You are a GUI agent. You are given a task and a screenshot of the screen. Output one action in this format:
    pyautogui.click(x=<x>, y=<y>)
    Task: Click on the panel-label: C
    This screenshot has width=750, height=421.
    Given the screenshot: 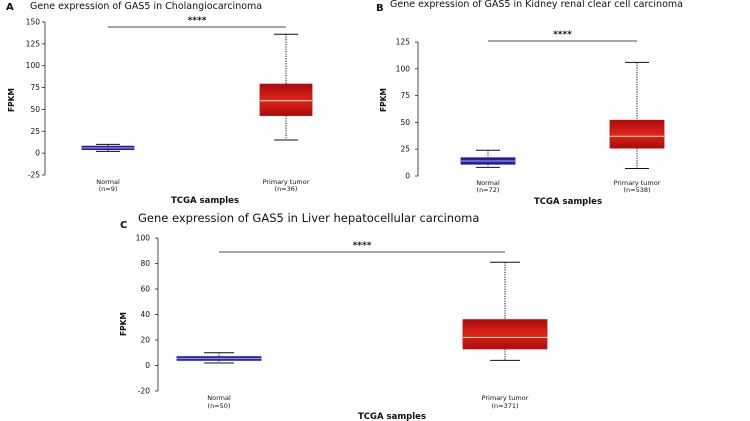 What is the action you would take?
    pyautogui.click(x=123, y=225)
    